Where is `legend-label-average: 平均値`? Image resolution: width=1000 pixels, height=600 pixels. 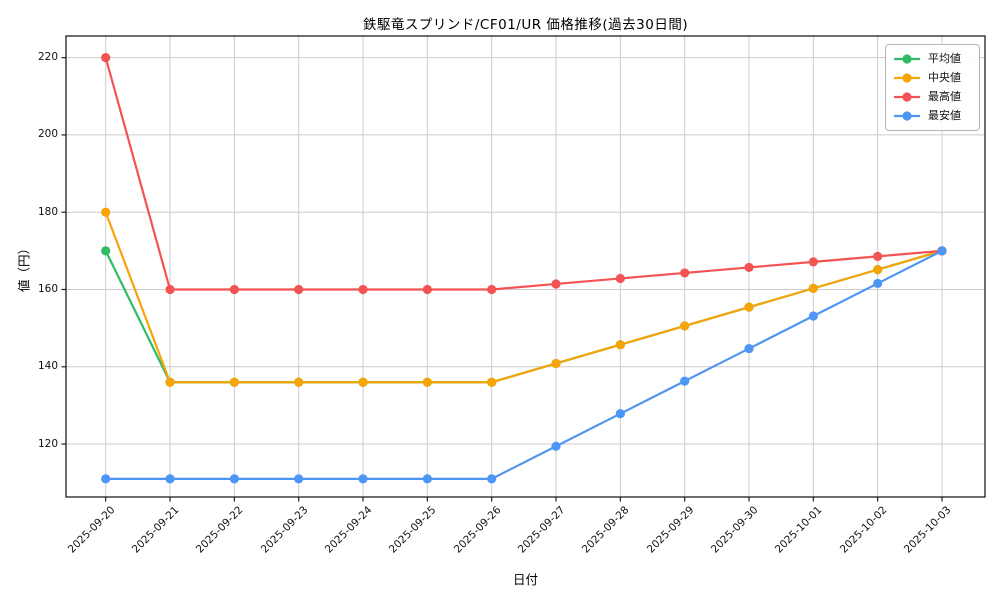 legend-label-average: 平均値 is located at coordinates (944, 58).